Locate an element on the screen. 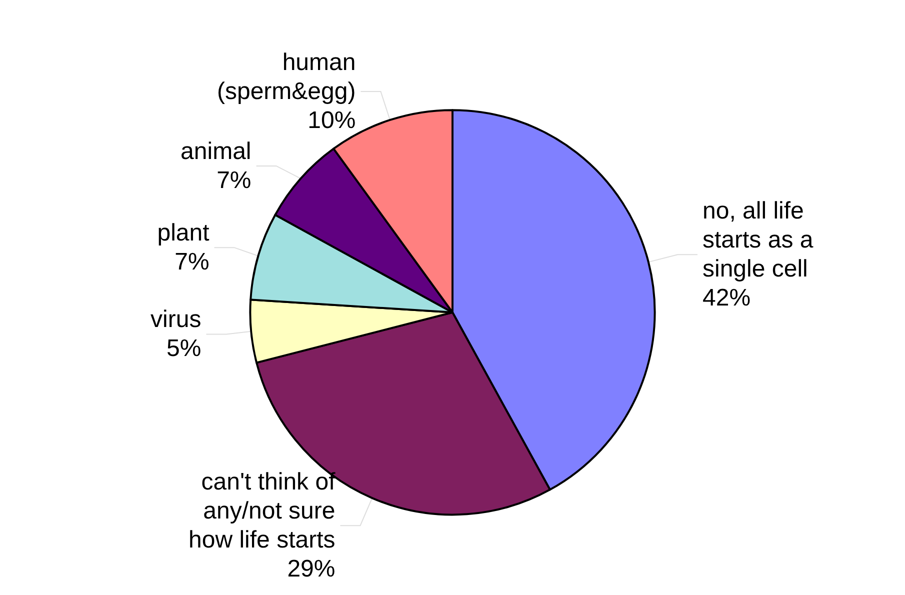 The height and width of the screenshot is (595, 905). slice-label: can't think of any/not sure how life starts is located at coordinates (262, 511).